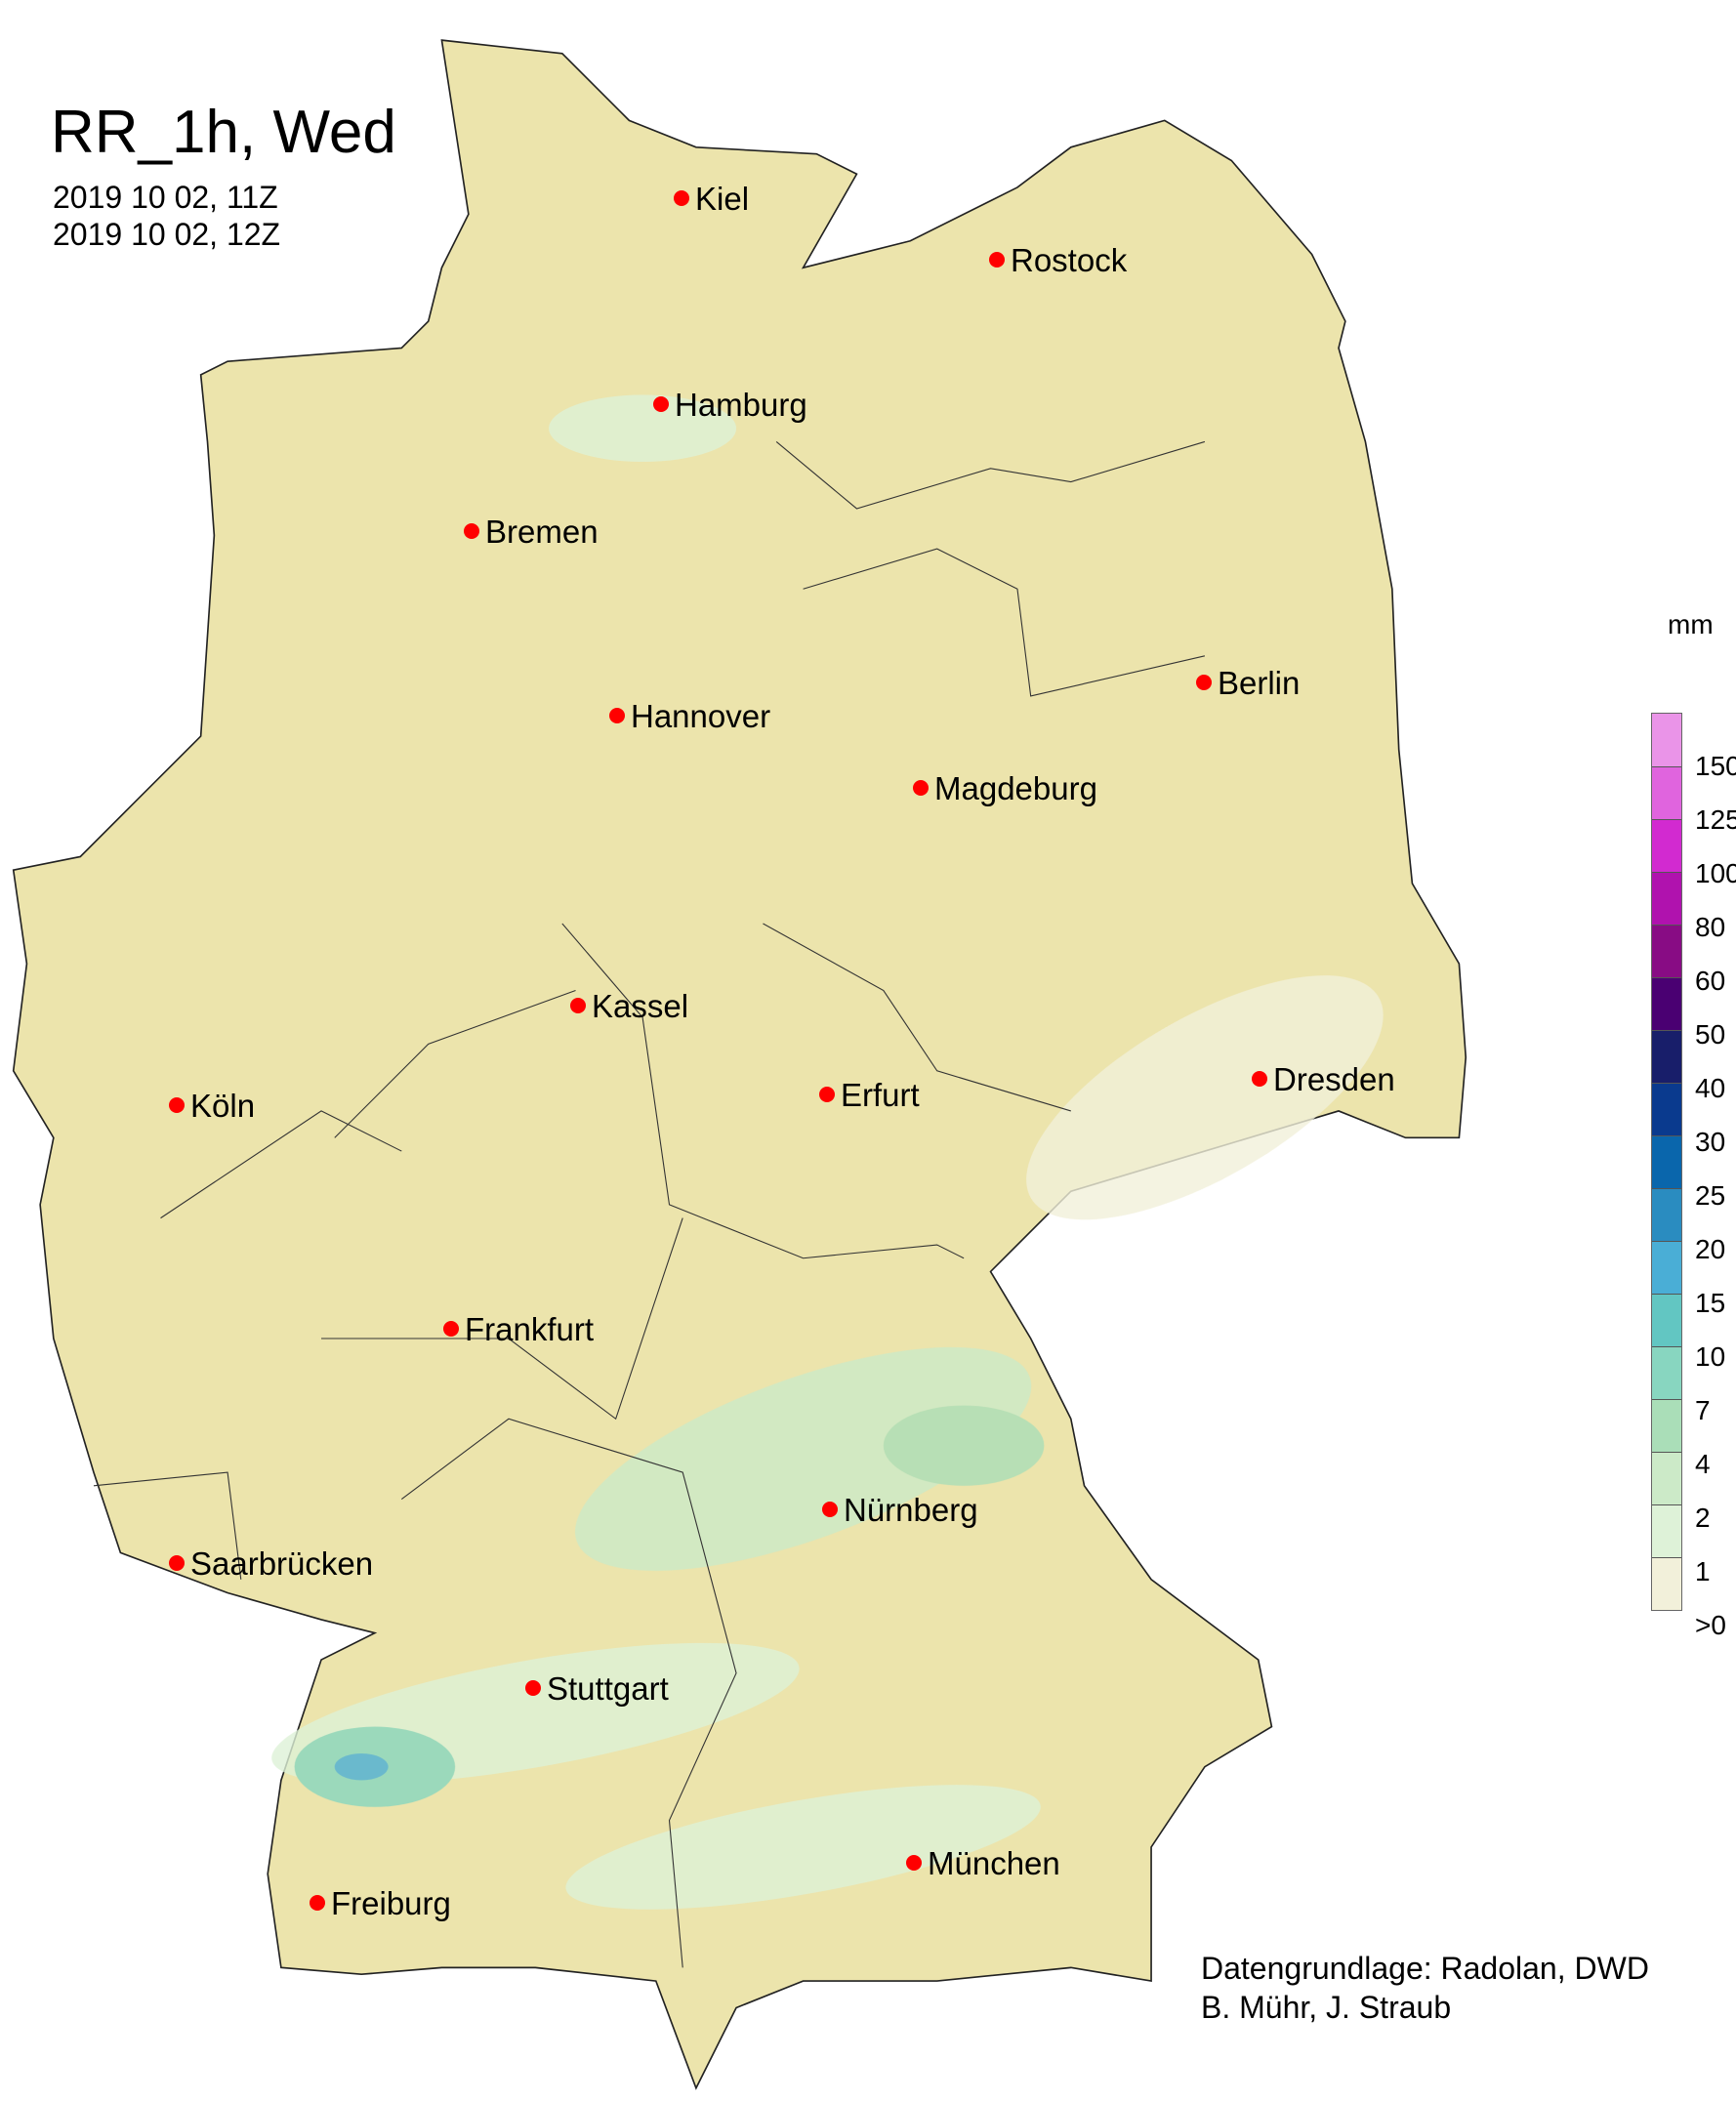 Image resolution: width=1736 pixels, height=2101 pixels. Describe the element at coordinates (1710, 1195) in the screenshot. I see `legend-label: 25` at that location.